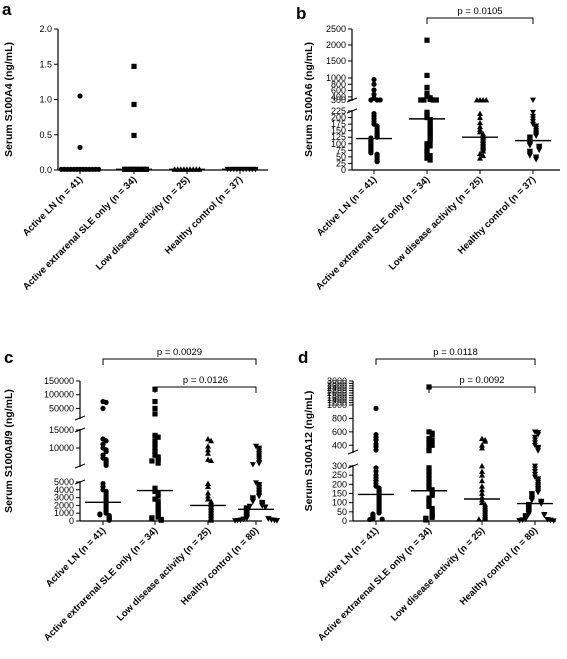 The width and height of the screenshot is (567, 659). What do you see at coordinates (59, 395) in the screenshot?
I see `y-tick-label: 100000` at bounding box center [59, 395].